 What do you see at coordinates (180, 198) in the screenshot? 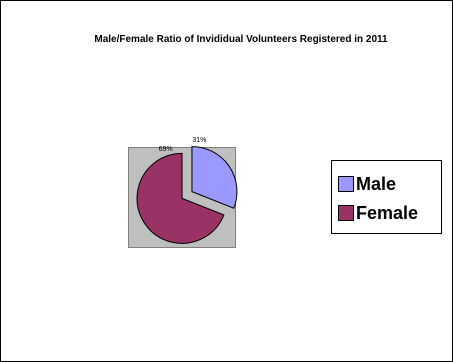
I see `pie-slice-female` at bounding box center [180, 198].